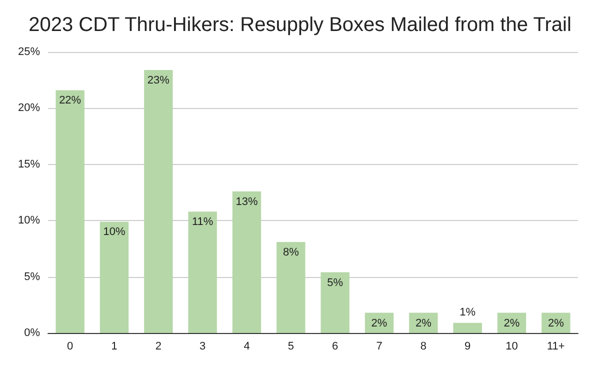 This screenshot has height=371, width=600. What do you see at coordinates (114, 346) in the screenshot?
I see `x-tick-label: 1` at bounding box center [114, 346].